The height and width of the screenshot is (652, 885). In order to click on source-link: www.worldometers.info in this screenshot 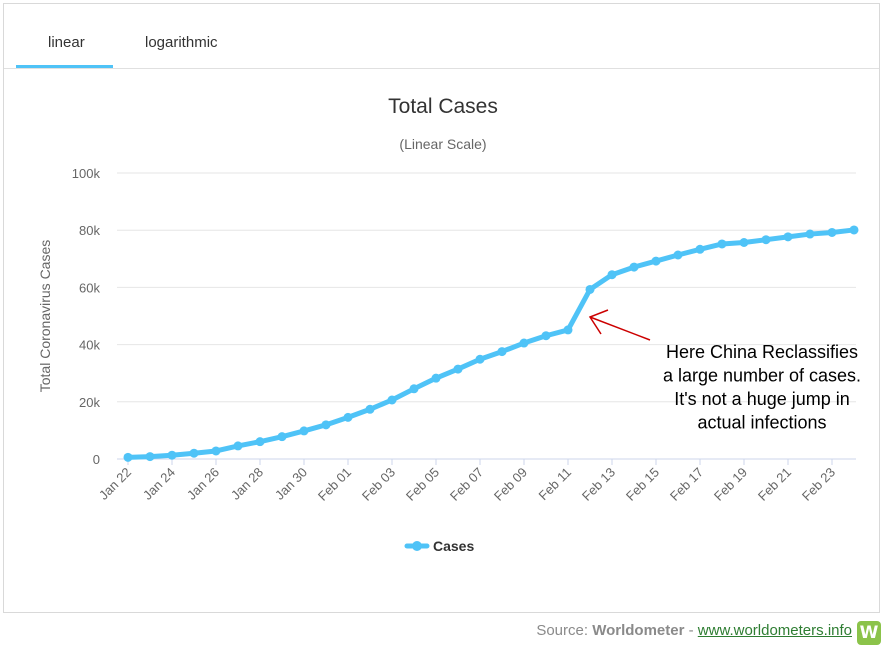, I will do `click(774, 630)`.